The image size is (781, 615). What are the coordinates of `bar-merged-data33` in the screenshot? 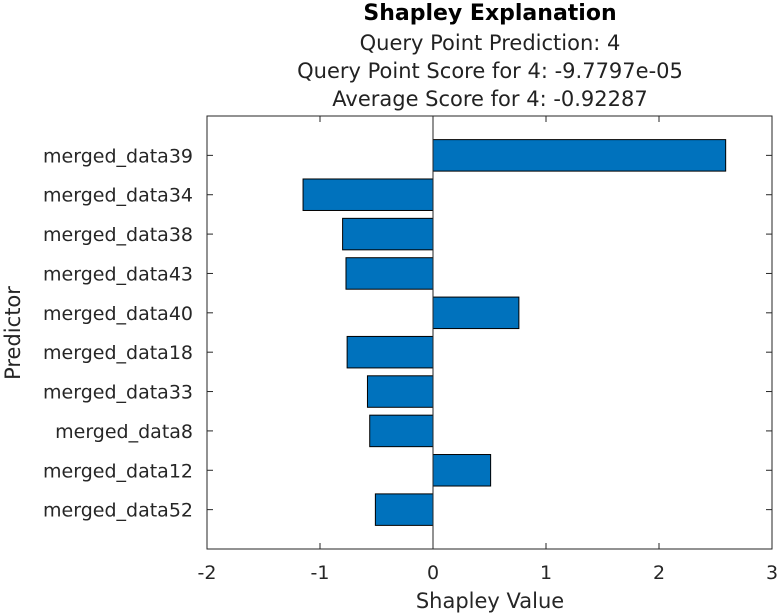 It's located at (400, 391).